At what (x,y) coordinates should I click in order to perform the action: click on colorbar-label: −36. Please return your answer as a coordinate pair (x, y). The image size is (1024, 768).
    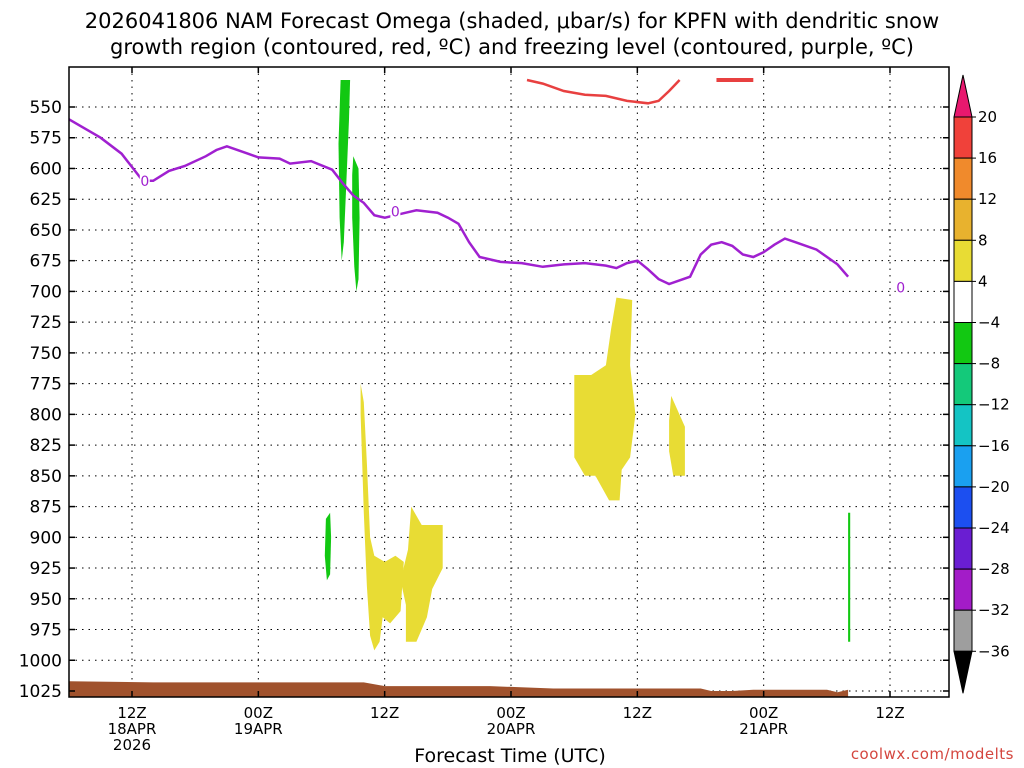
    Looking at the image, I should click on (994, 651).